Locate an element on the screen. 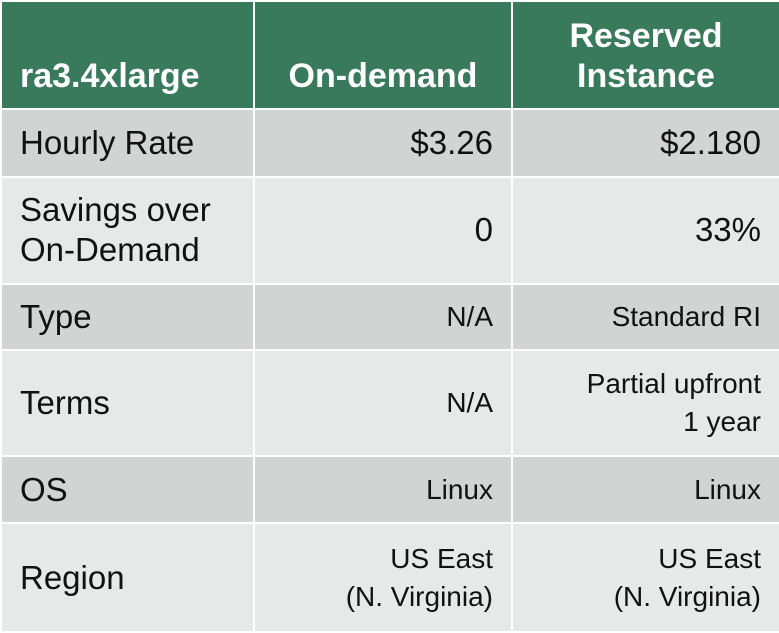  table-row-type: Type N/A Standard RI is located at coordinates (390, 317).